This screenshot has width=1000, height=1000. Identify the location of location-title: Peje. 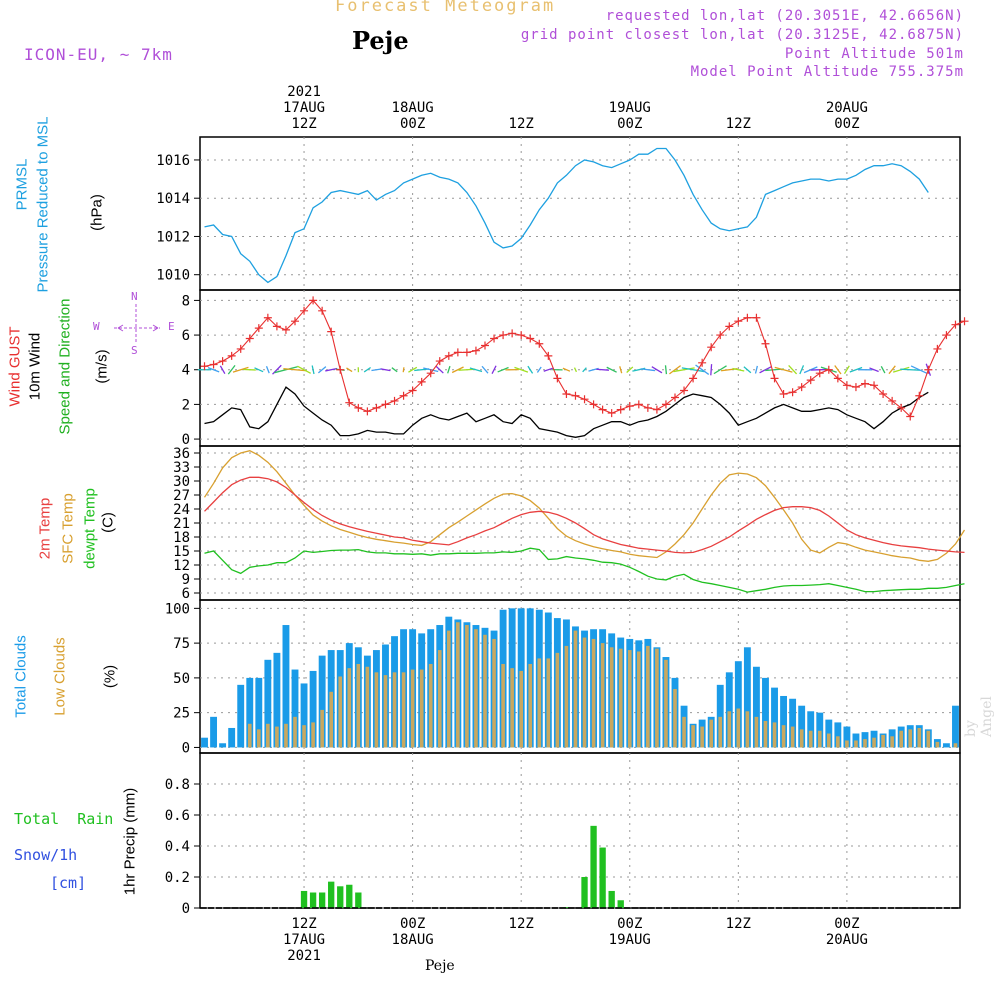
(380, 40).